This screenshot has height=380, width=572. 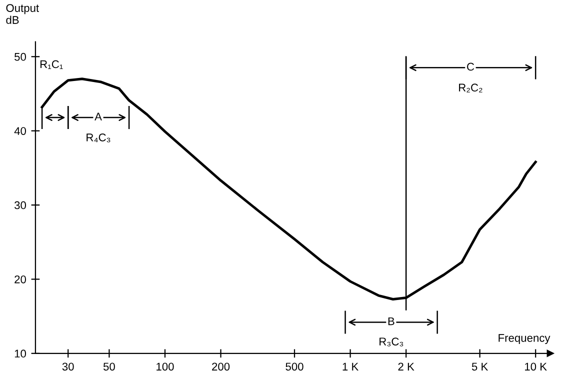 I want to click on annotation: B, so click(x=391, y=321).